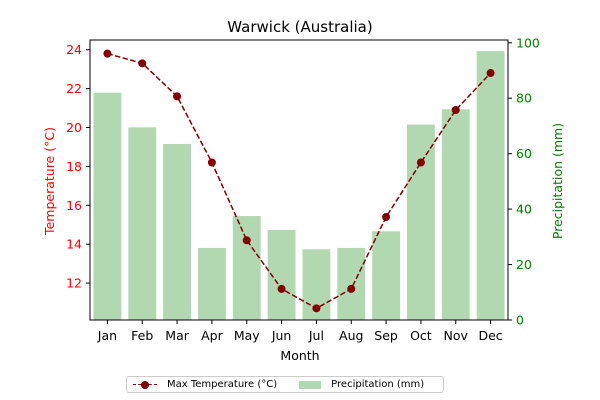 This screenshot has height=400, width=600. What do you see at coordinates (421, 335) in the screenshot?
I see `x-tick-label: Oct` at bounding box center [421, 335].